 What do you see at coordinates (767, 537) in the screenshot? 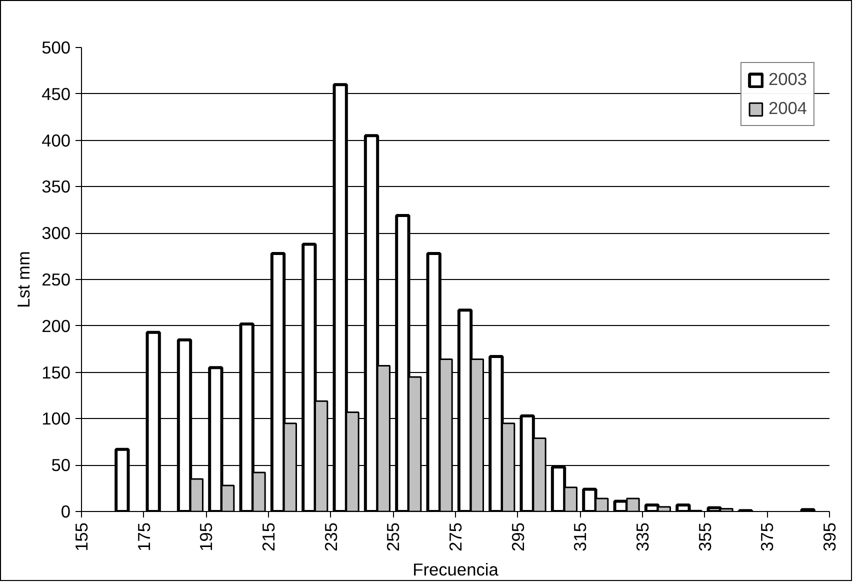
I see `x-tick-label: 375` at bounding box center [767, 537].